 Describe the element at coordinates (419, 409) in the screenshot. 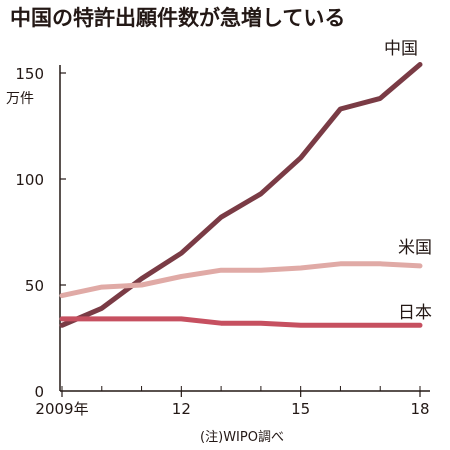

I see `x-tick-label: 18` at that location.